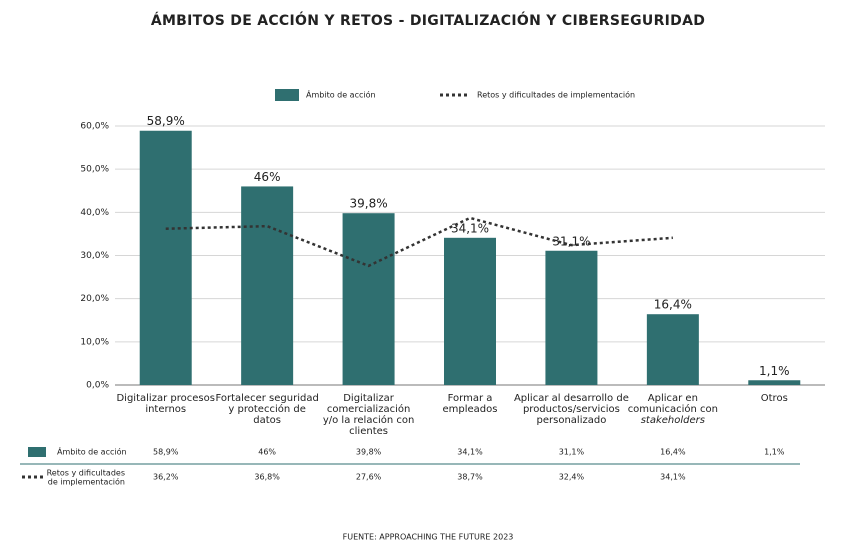  What do you see at coordinates (673, 420) in the screenshot?
I see `x-tick-label: stakeholders` at bounding box center [673, 420].